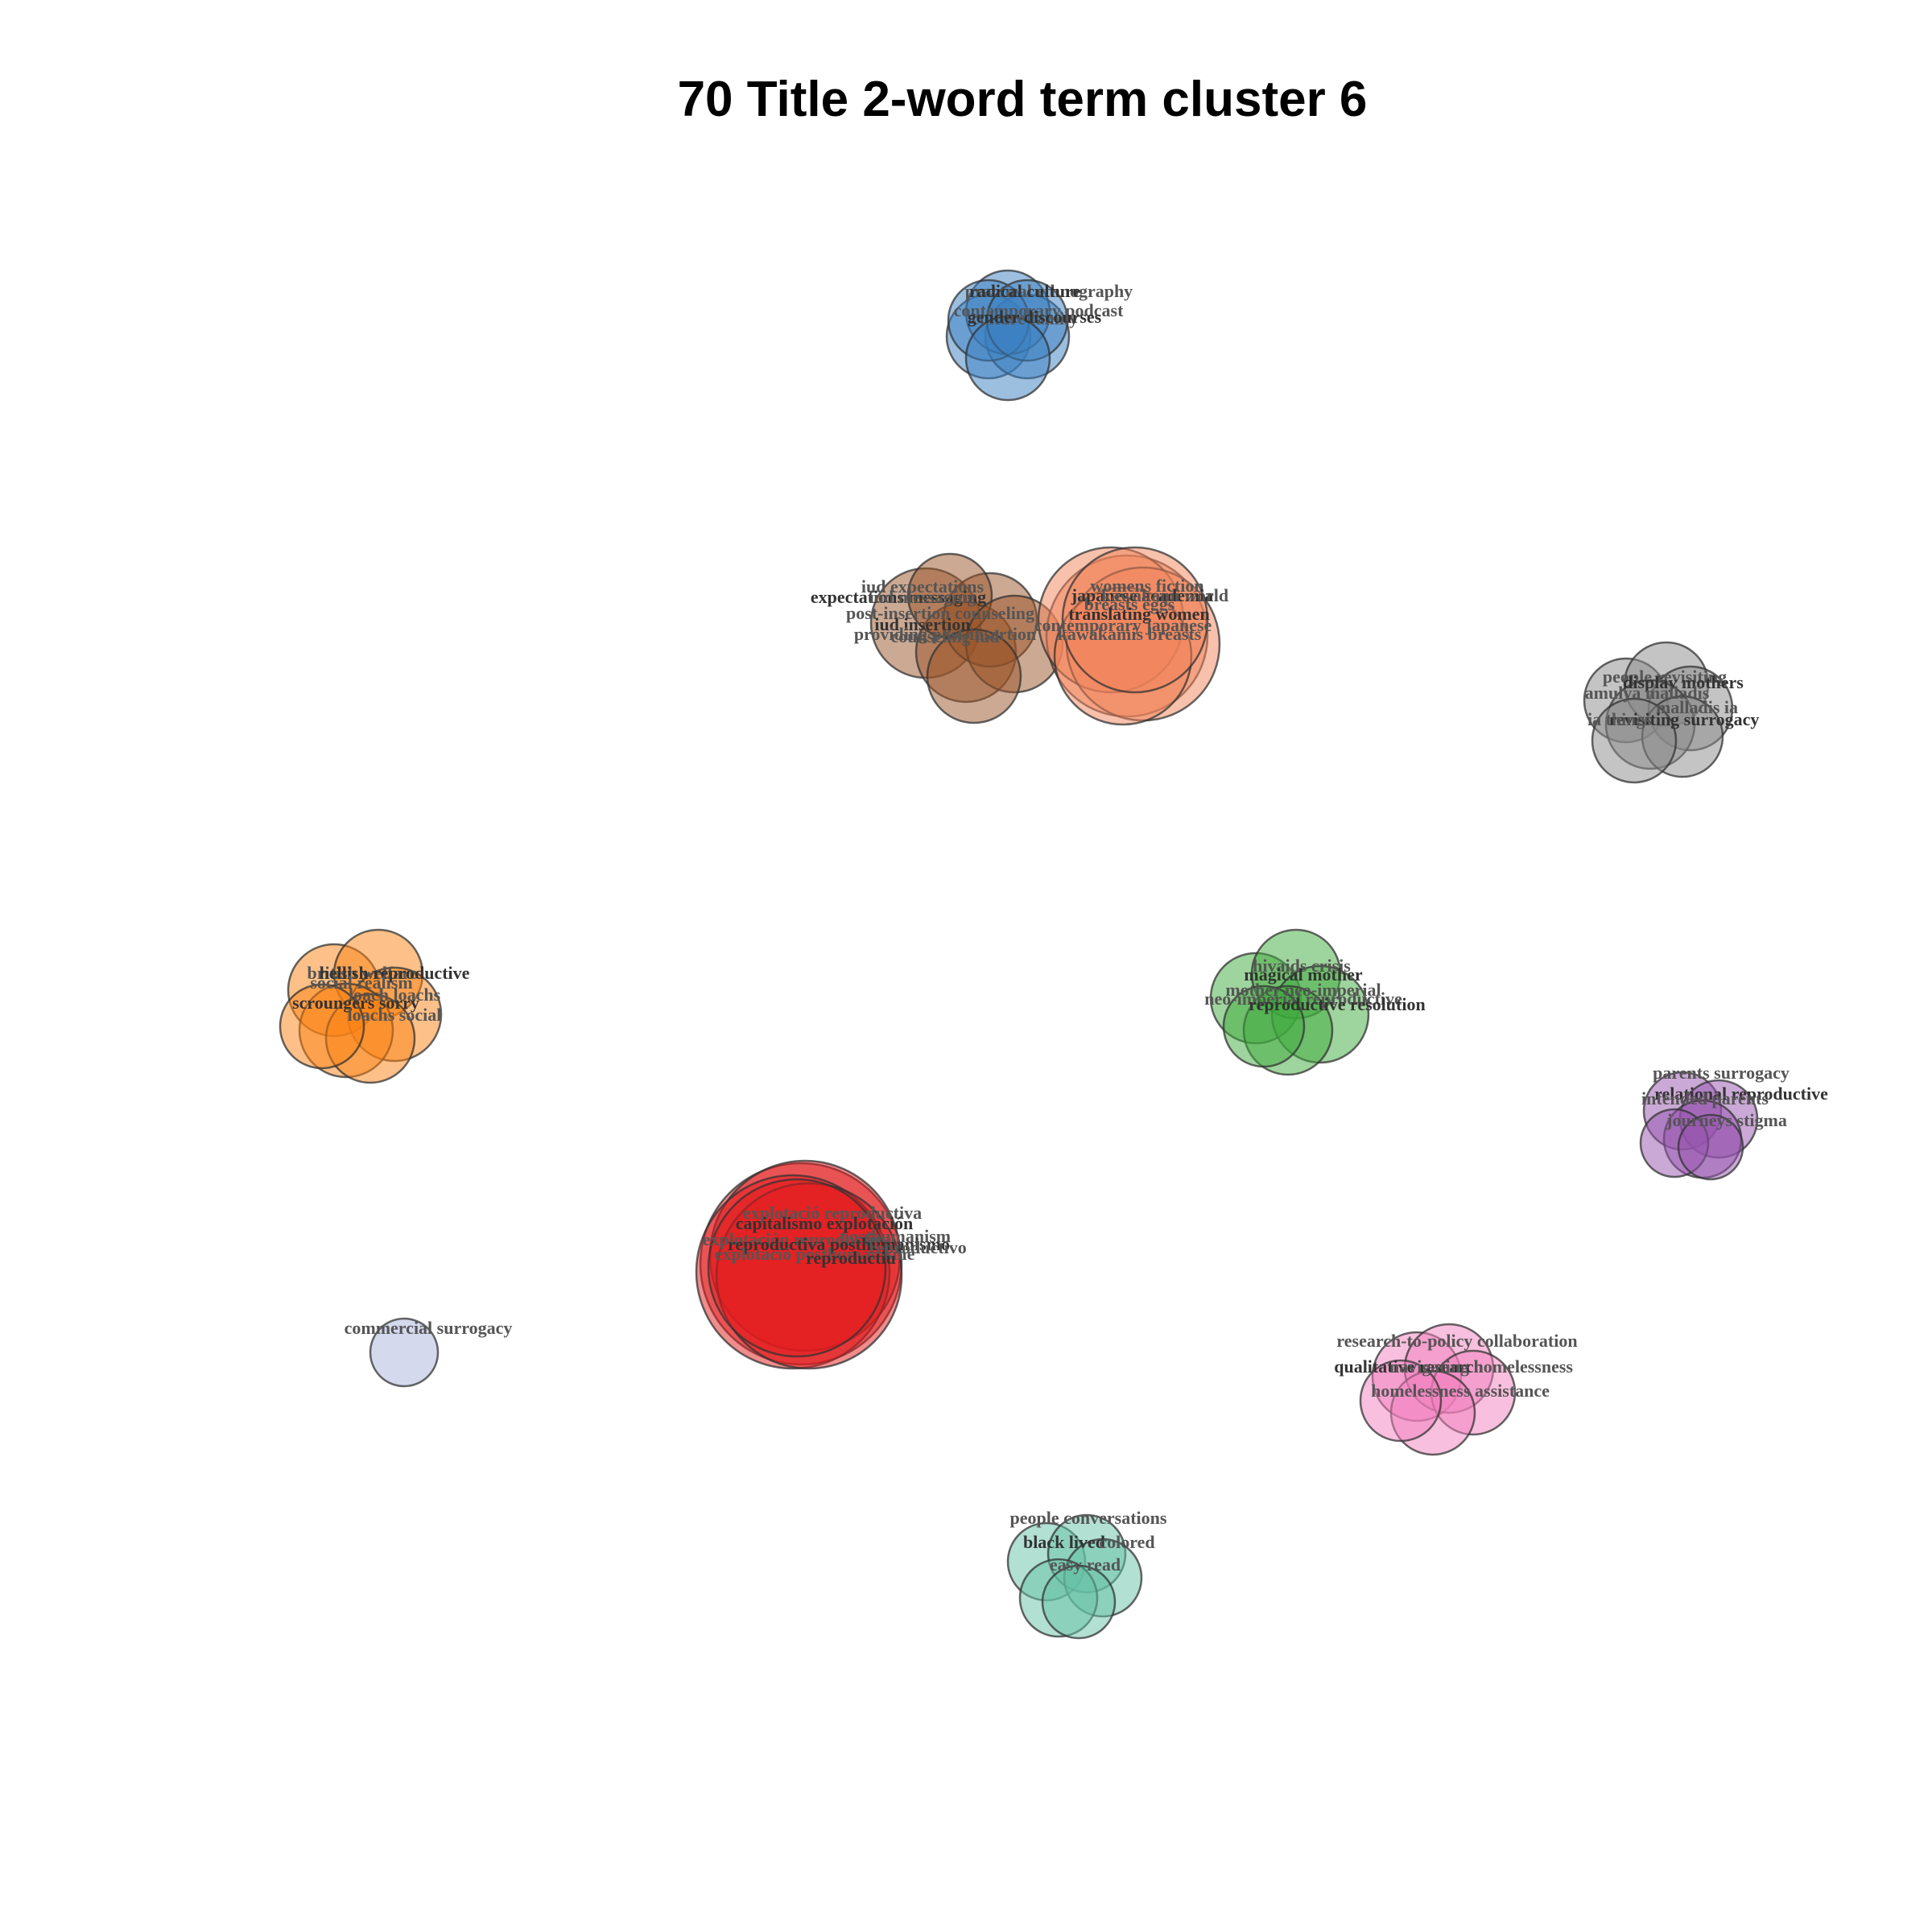 The height and width of the screenshot is (1932, 1932). I want to click on term-label: reproductiva posthumanismo, so click(839, 1244).